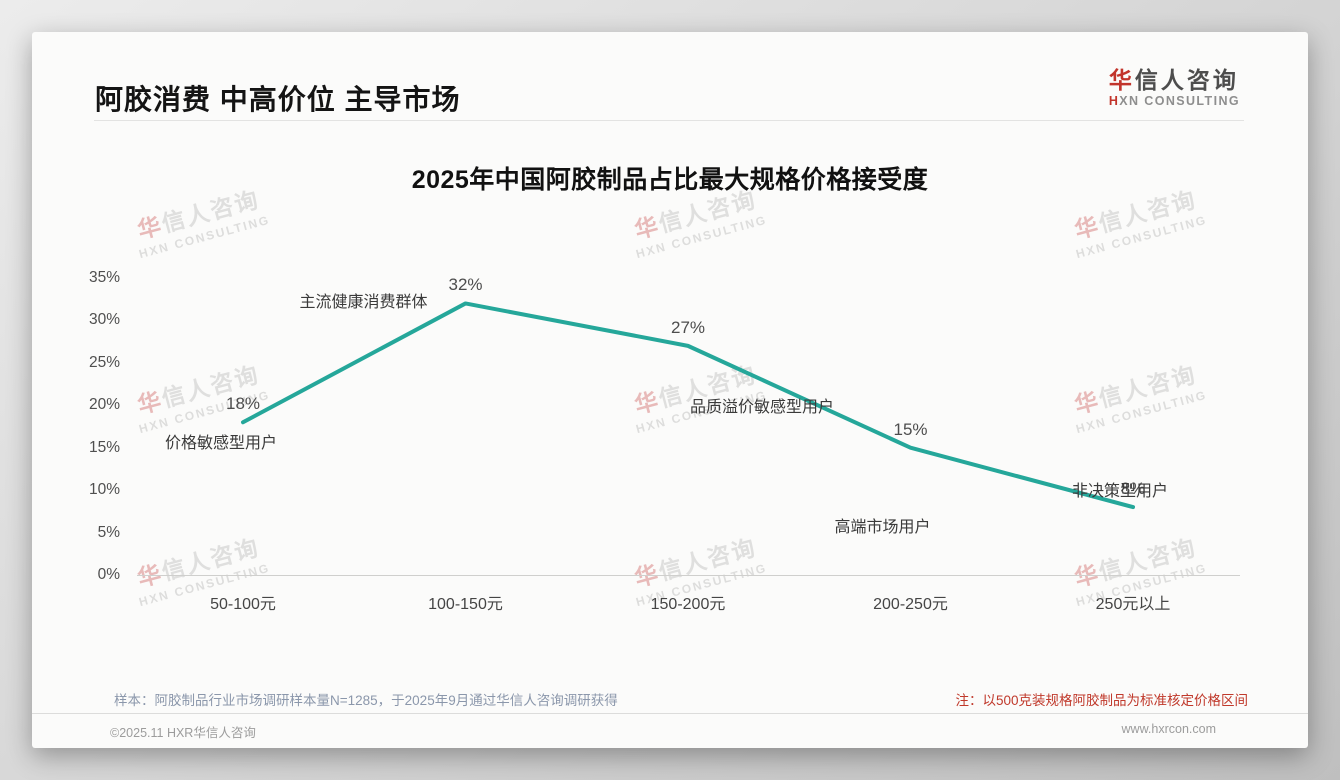 The height and width of the screenshot is (780, 1340). What do you see at coordinates (688, 575) in the screenshot?
I see `x-axis-line` at bounding box center [688, 575].